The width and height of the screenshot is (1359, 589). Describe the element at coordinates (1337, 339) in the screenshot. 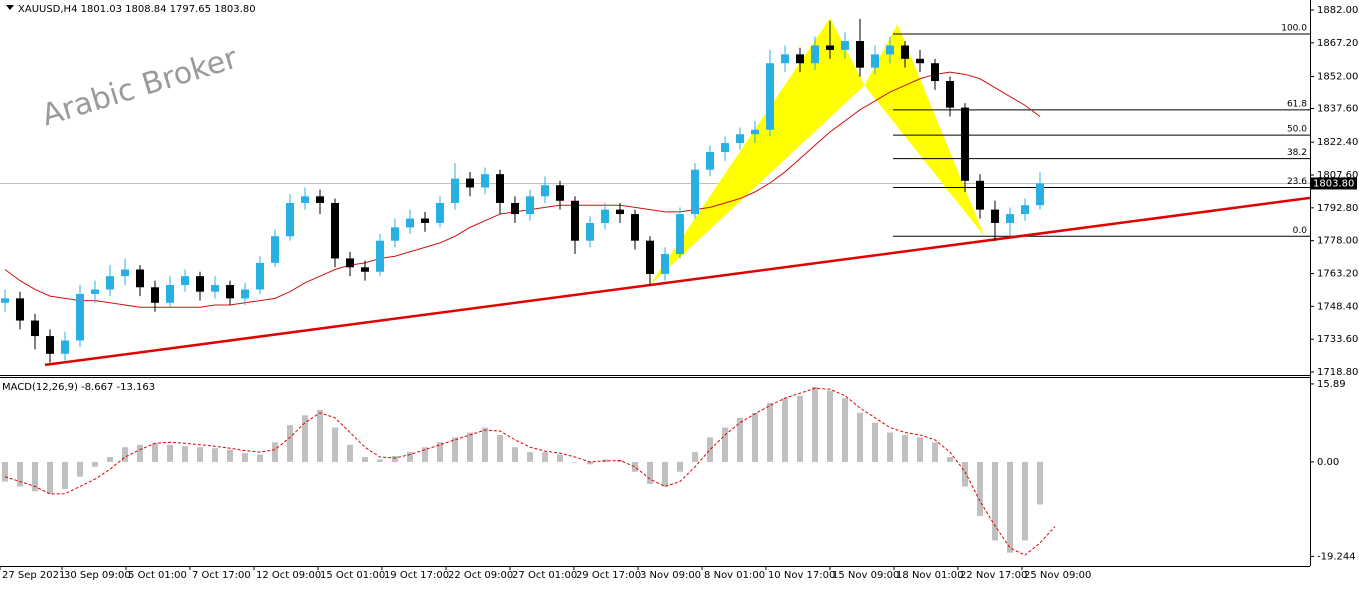

I see `y-tick-label: 1733.60` at that location.